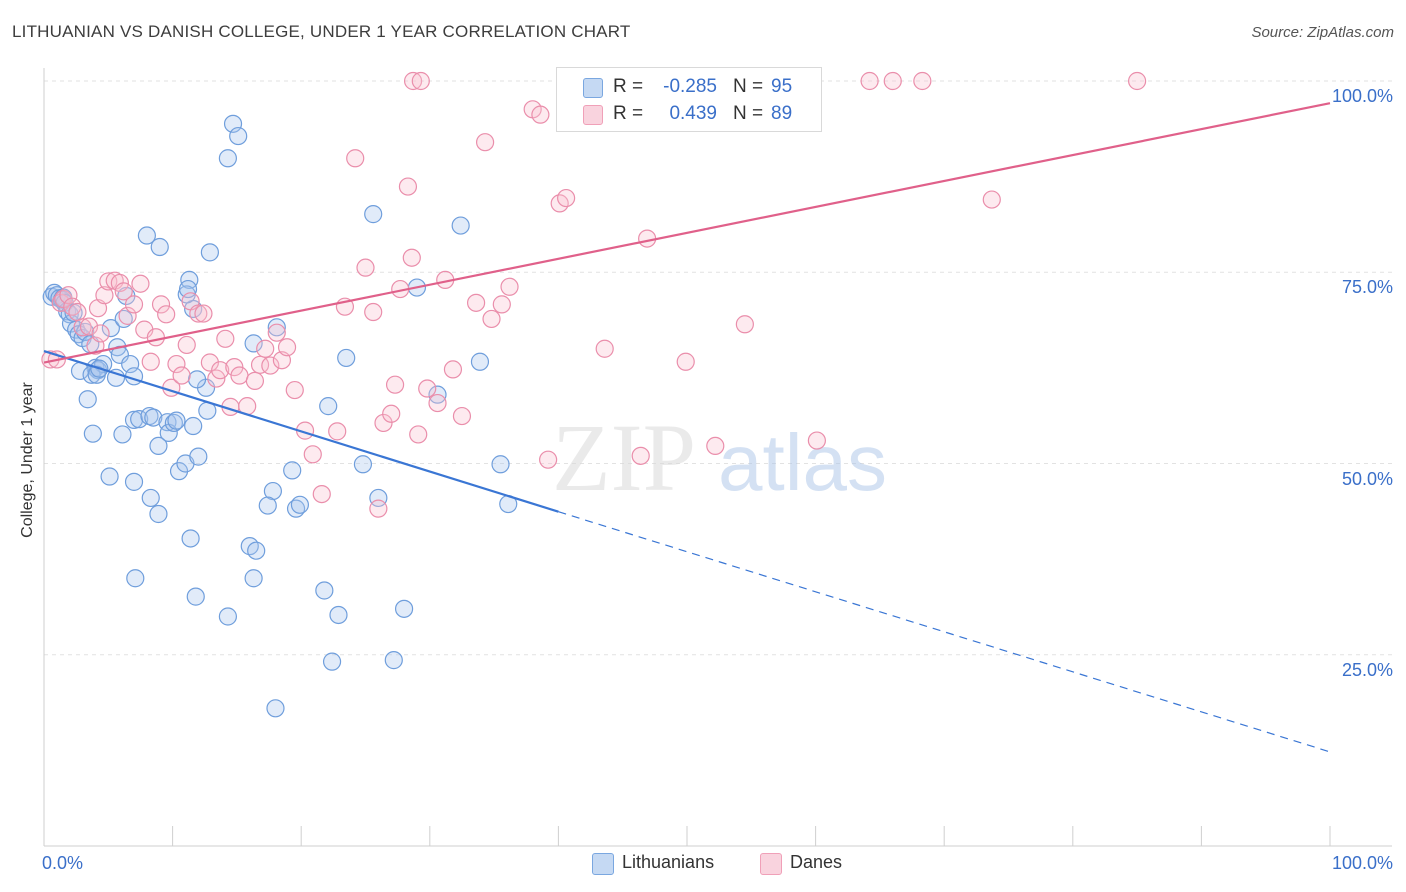 This screenshot has height=892, width=1406. Describe the element at coordinates (816, 862) in the screenshot. I see `legend-label-danes: Danes` at that location.